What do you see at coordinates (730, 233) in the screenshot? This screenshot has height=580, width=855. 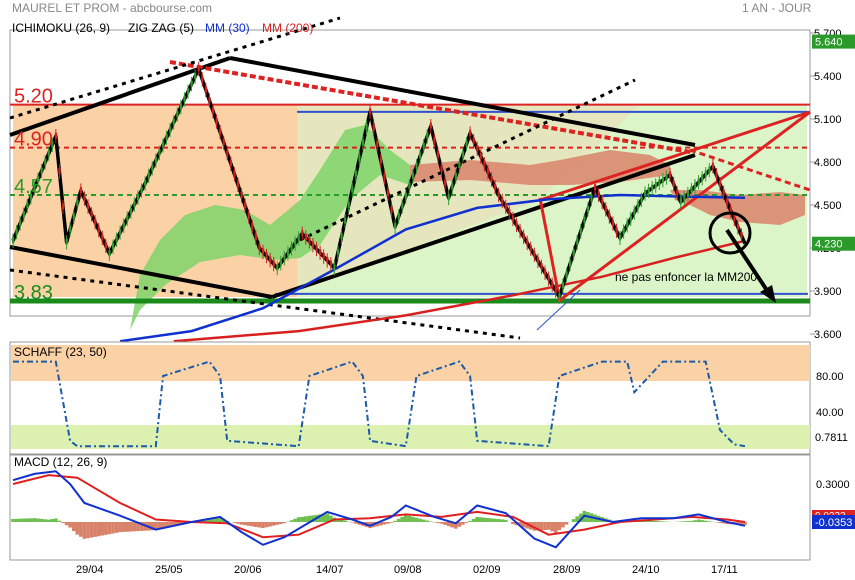 I see `highlight-circle` at bounding box center [730, 233].